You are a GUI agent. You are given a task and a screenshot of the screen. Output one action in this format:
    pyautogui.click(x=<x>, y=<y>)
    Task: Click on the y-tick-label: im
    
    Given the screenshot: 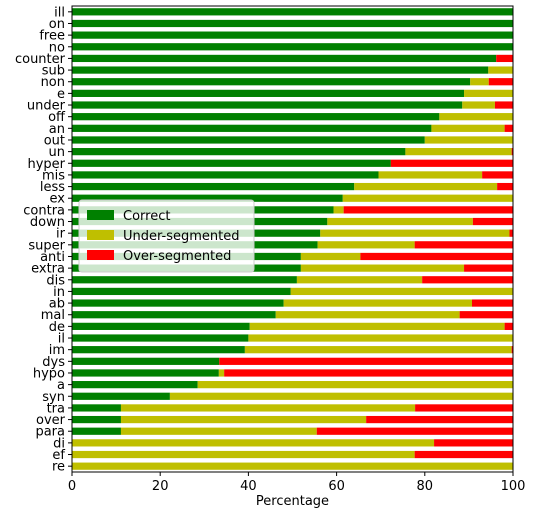 What is the action you would take?
    pyautogui.click(x=57, y=350)
    